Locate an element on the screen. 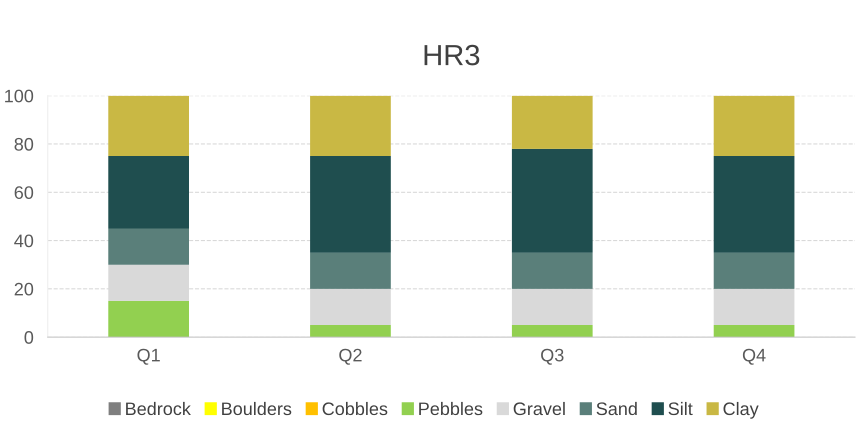 This screenshot has width=868, height=435. legend-label: Silt is located at coordinates (680, 409).